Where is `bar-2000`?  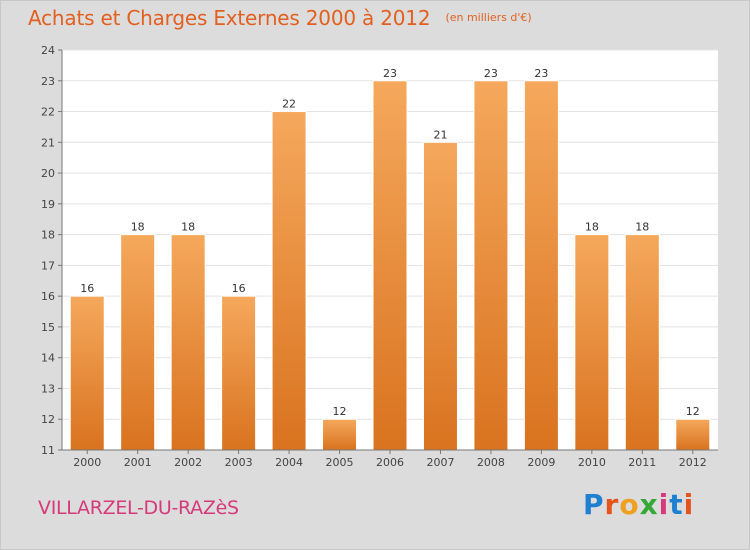
bar-2000 is located at coordinates (87, 373).